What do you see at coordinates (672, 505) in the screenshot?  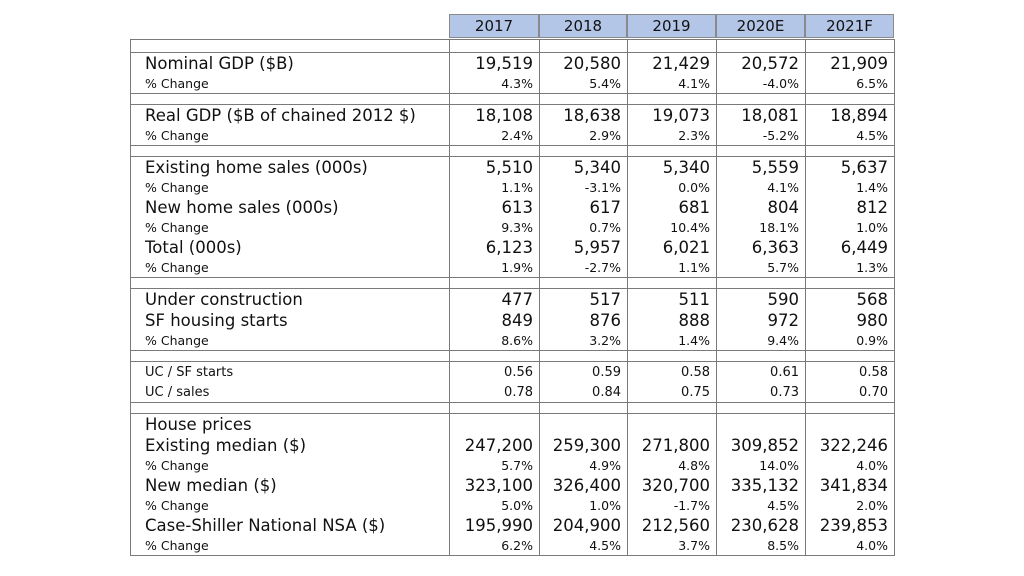 I see `table-cell: -1.7%` at bounding box center [672, 505].